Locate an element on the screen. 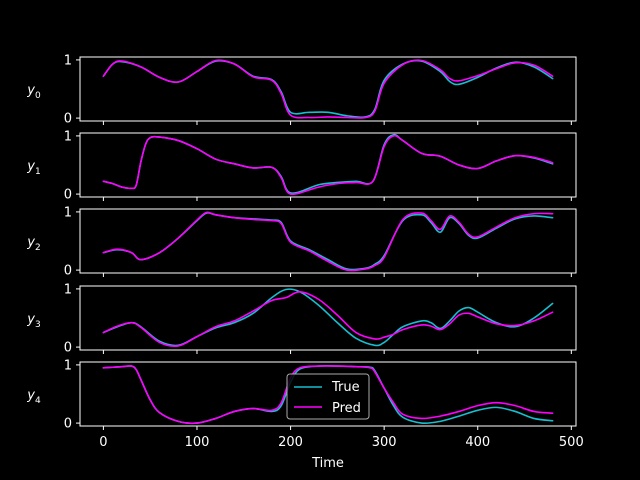  y-axis-label-0: y0 is located at coordinates (33, 92).